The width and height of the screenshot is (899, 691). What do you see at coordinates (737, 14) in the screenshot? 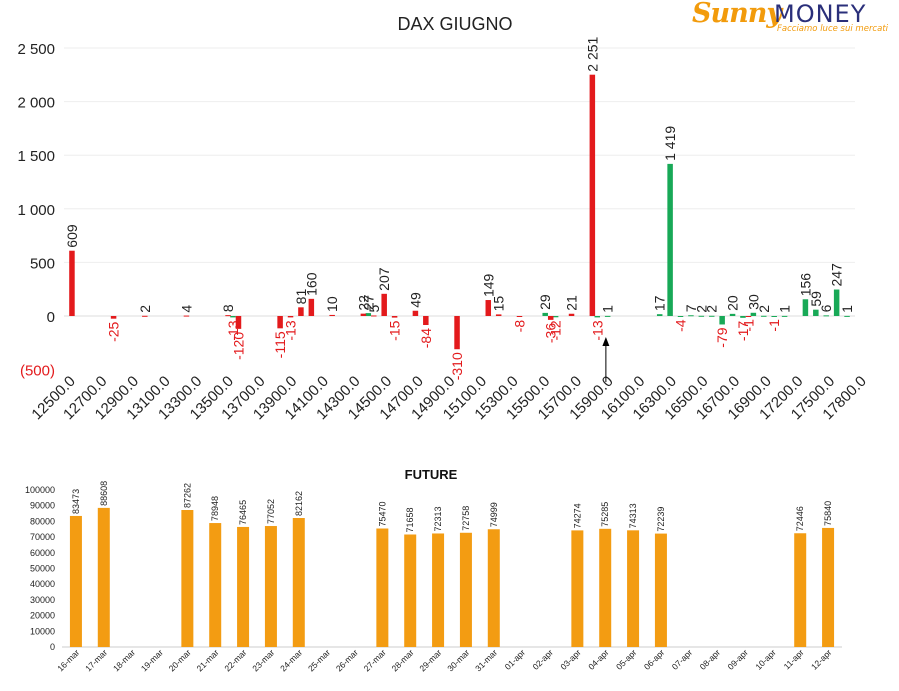
I see `logo-brand-sunny: Sunny` at bounding box center [737, 14].